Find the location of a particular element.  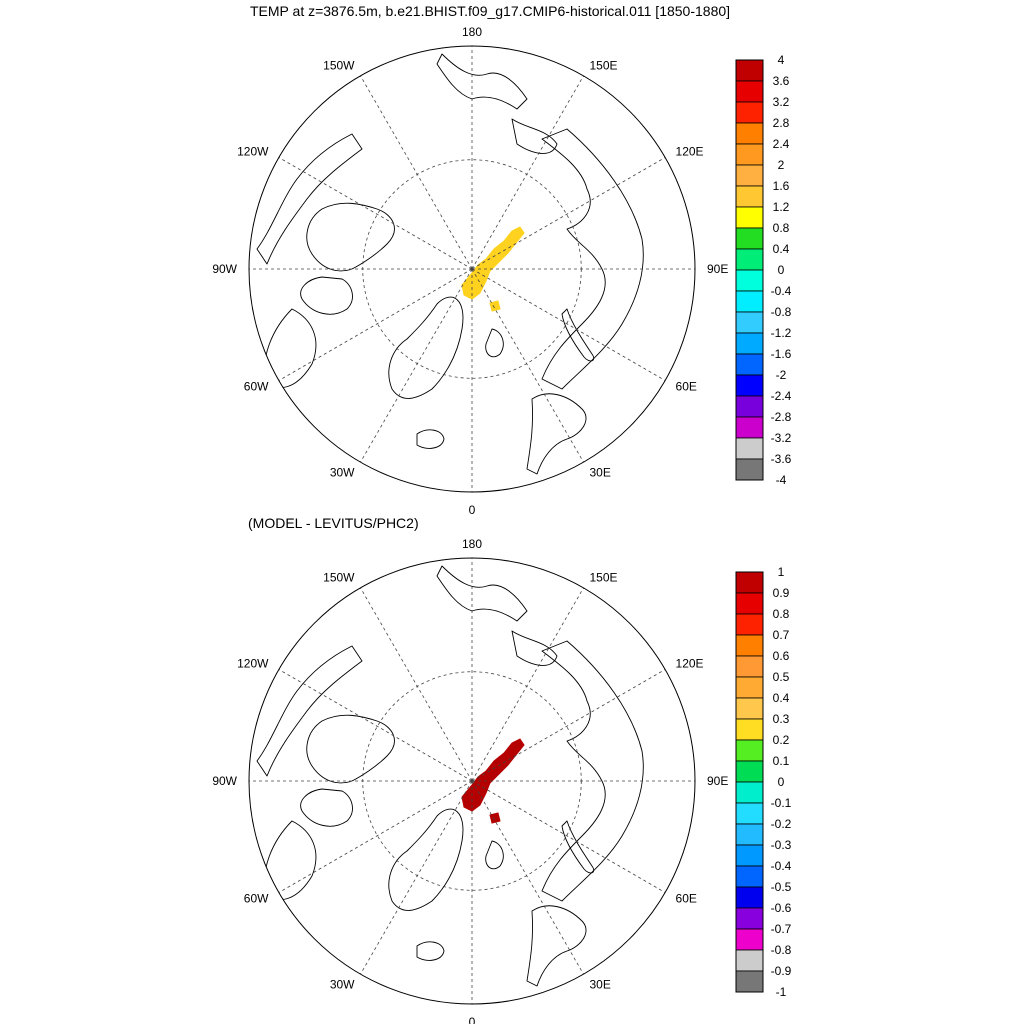

colorbar-tick-label: 2.4 is located at coordinates (781, 144).